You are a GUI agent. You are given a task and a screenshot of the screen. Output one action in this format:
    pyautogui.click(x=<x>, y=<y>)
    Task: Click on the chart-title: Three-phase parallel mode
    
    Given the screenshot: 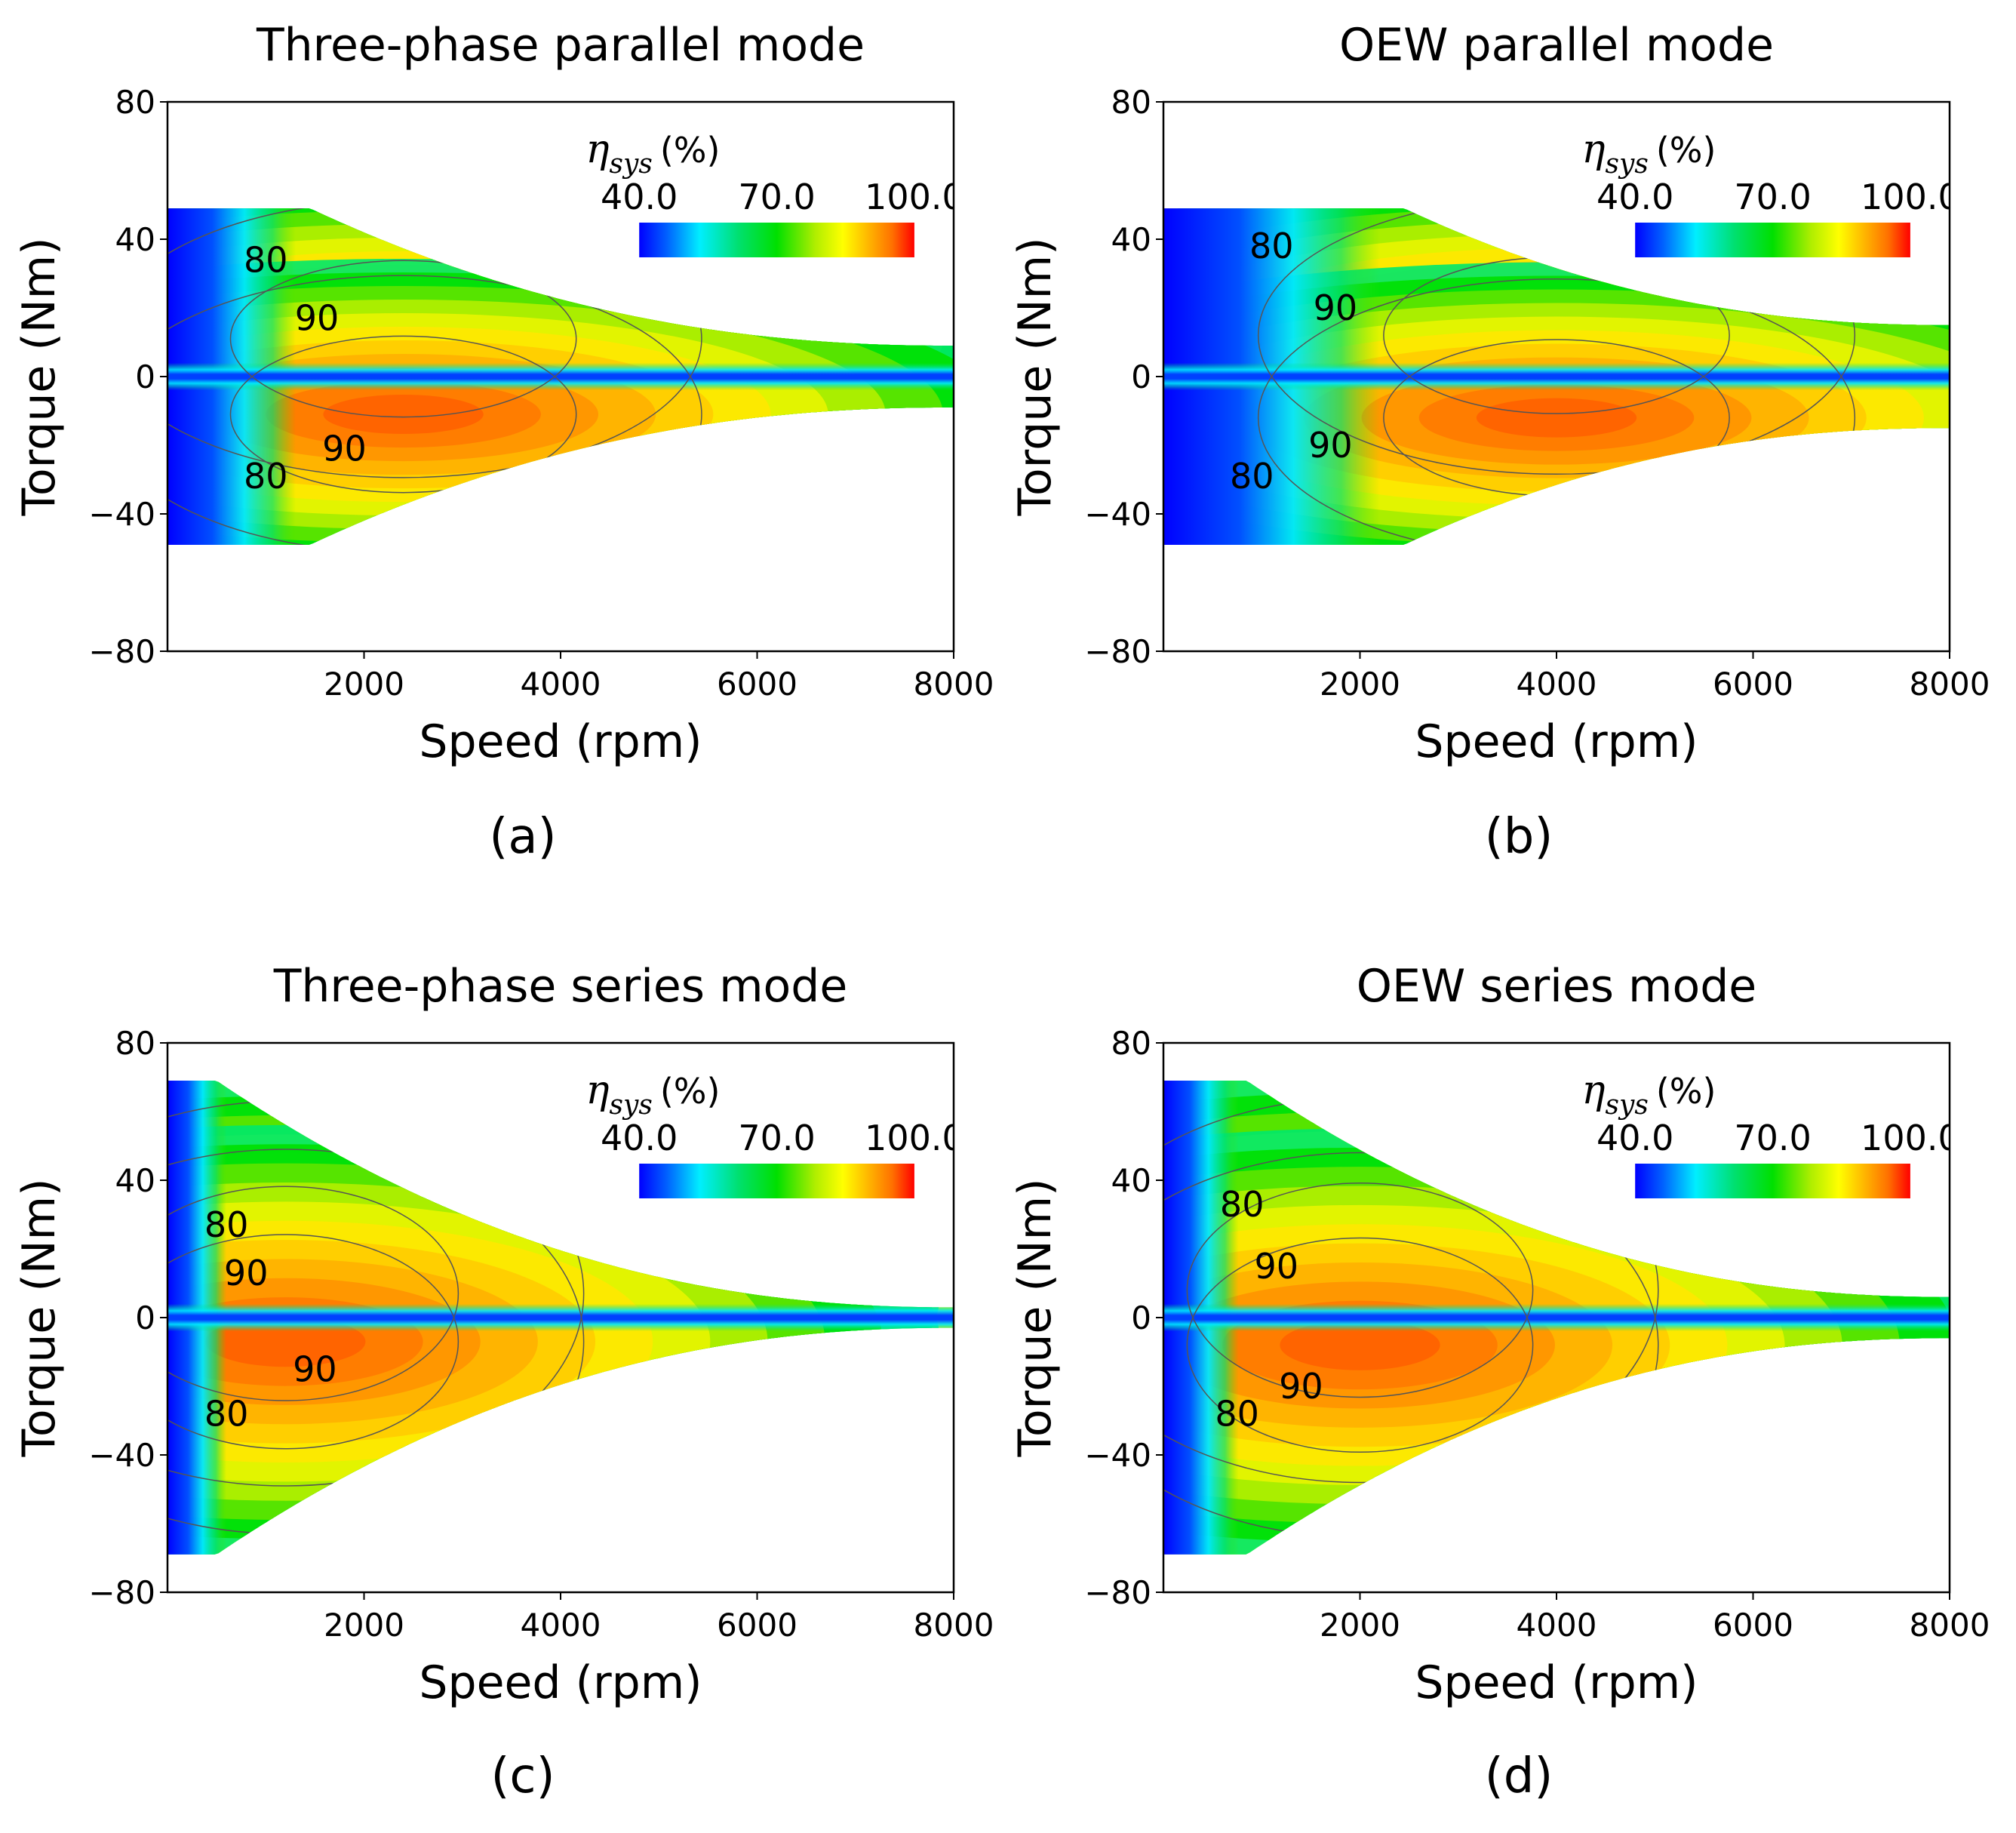 What is the action you would take?
    pyautogui.click(x=560, y=45)
    